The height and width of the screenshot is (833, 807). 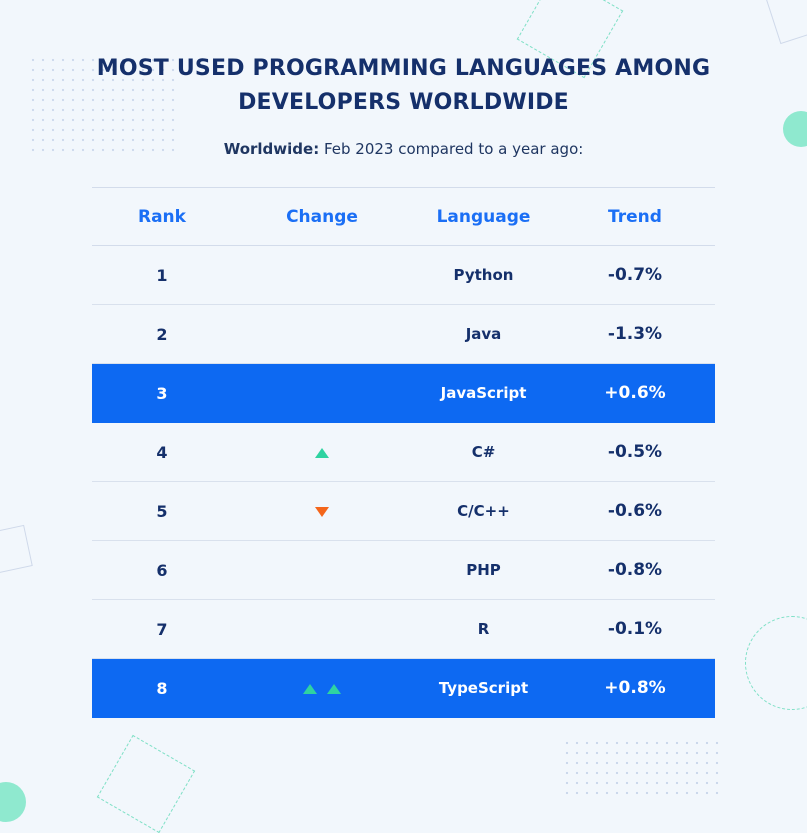 I want to click on trend-cell: +0.6%, so click(x=635, y=393).